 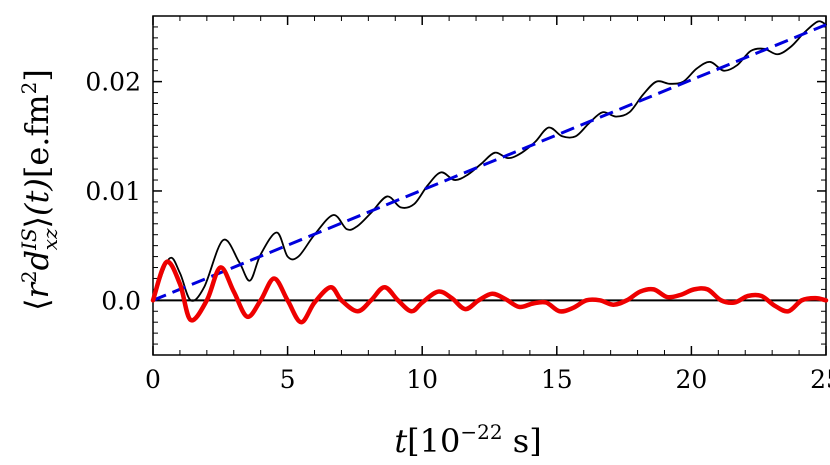 What do you see at coordinates (557, 379) in the screenshot?
I see `x-tick-label: 15` at bounding box center [557, 379].